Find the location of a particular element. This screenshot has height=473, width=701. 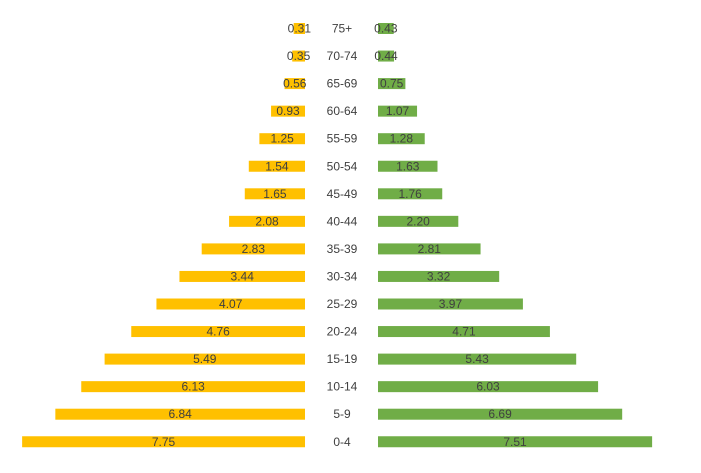

left-value-label-30-34: 3.44 is located at coordinates (243, 276).